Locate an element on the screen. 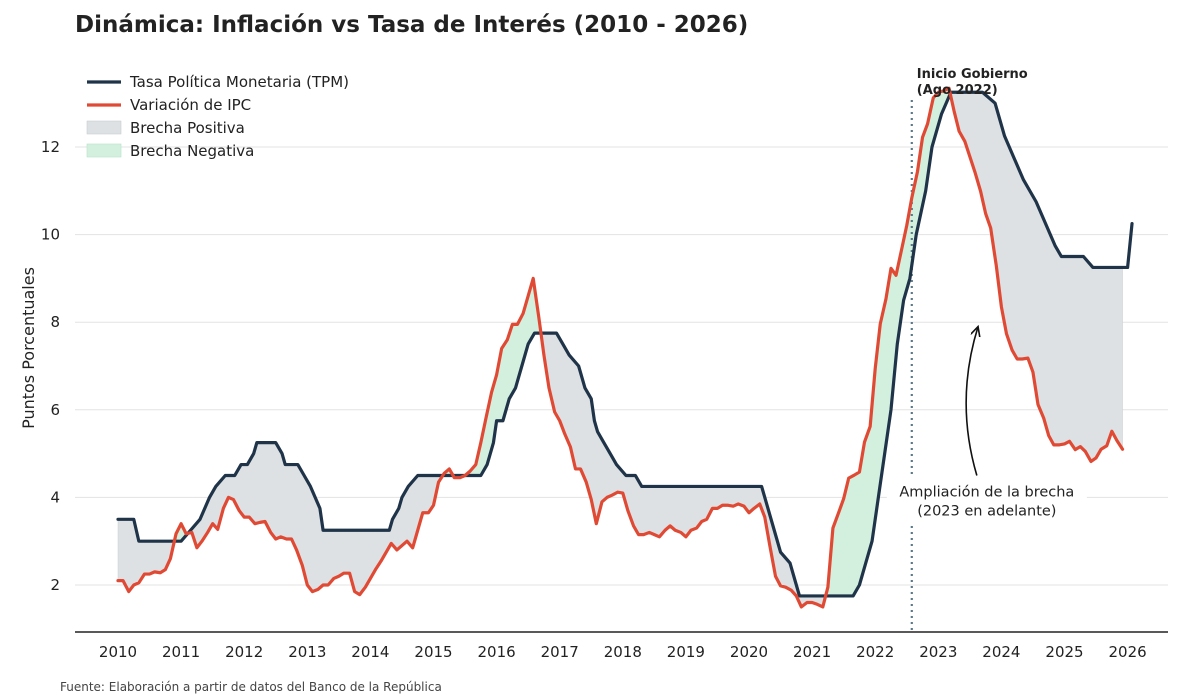 Image resolution: width=1200 pixels, height=700 pixels. y-tick-label: 2 is located at coordinates (55, 585).